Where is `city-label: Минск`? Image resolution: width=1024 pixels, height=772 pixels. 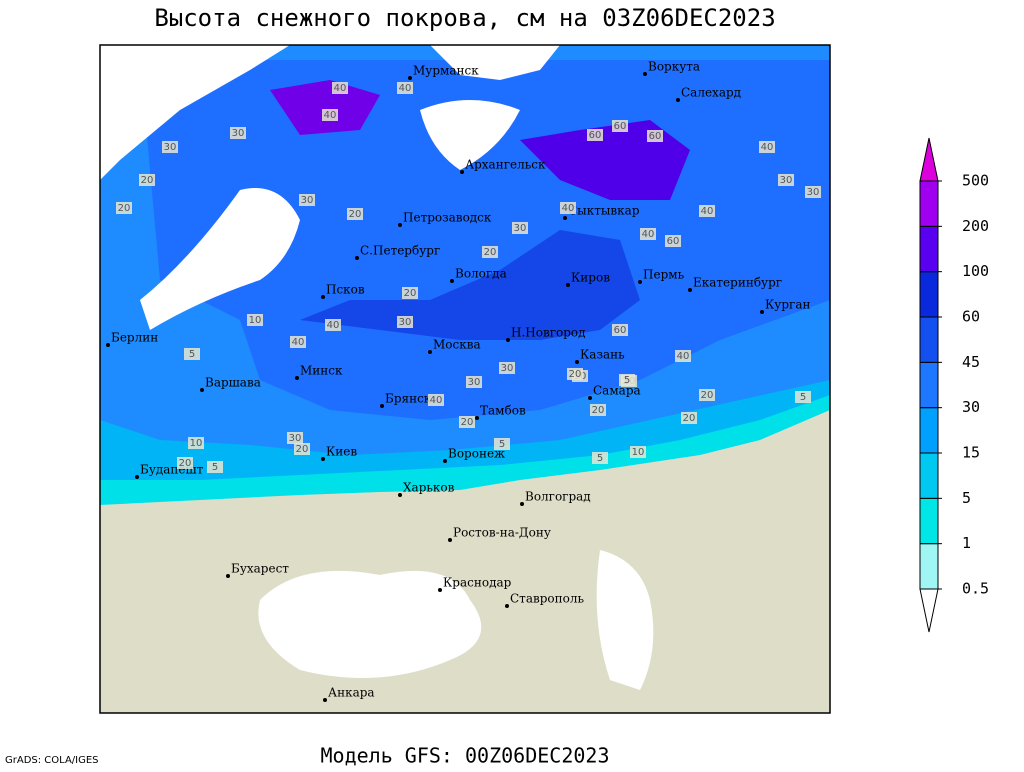
city-label: Минск is located at coordinates (321, 371).